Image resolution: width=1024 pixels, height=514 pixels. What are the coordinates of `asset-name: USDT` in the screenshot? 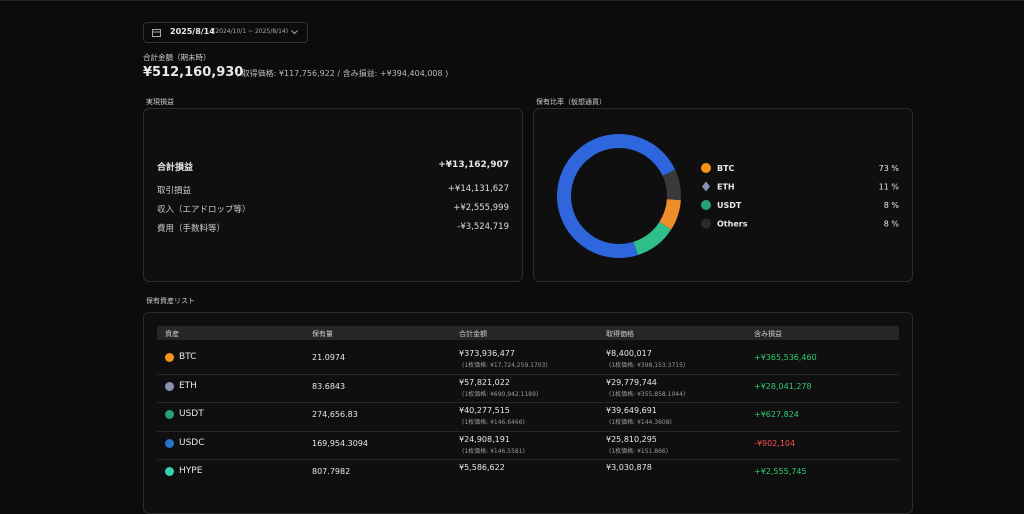 It's located at (191, 414).